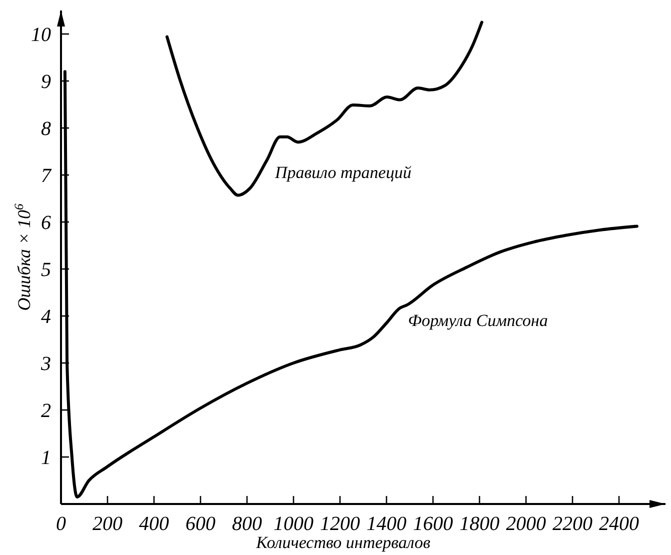 Image resolution: width=671 pixels, height=555 pixels. Describe the element at coordinates (46, 317) in the screenshot. I see `y-tick-label: 4` at that location.